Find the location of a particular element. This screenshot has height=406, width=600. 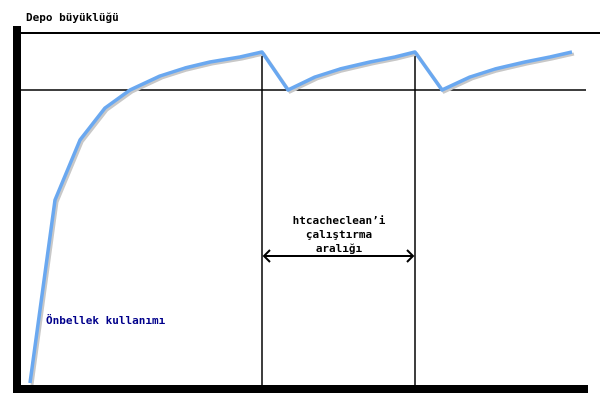

interval-label: htcacheclean’i çalıştırma aralığı is located at coordinates (339, 235).